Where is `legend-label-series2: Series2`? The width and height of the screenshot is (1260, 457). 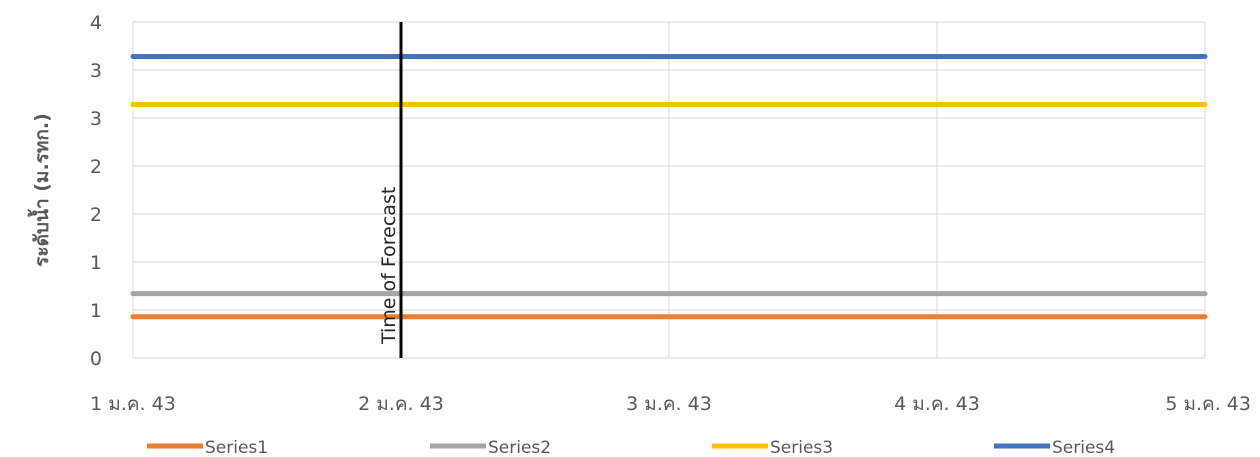 legend-label-series2: Series2 is located at coordinates (519, 447).